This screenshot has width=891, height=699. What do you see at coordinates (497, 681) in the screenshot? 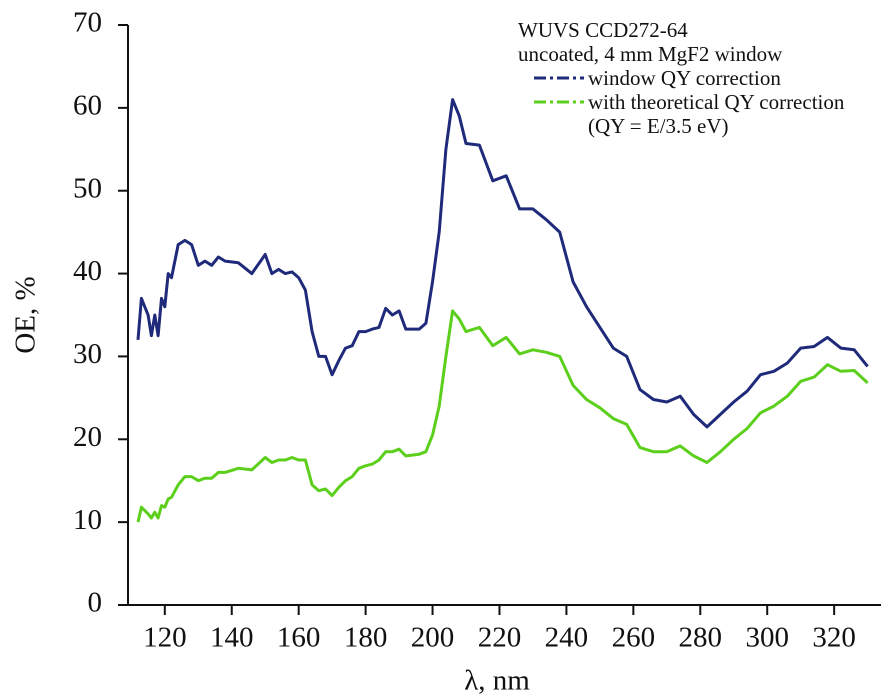
I see `x-axis-label: λ, nm` at bounding box center [497, 681].